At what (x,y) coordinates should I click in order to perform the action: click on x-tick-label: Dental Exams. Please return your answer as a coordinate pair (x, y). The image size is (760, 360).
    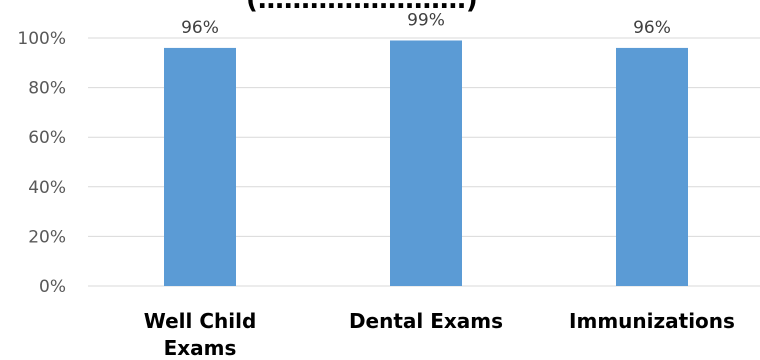
    Looking at the image, I should click on (426, 321).